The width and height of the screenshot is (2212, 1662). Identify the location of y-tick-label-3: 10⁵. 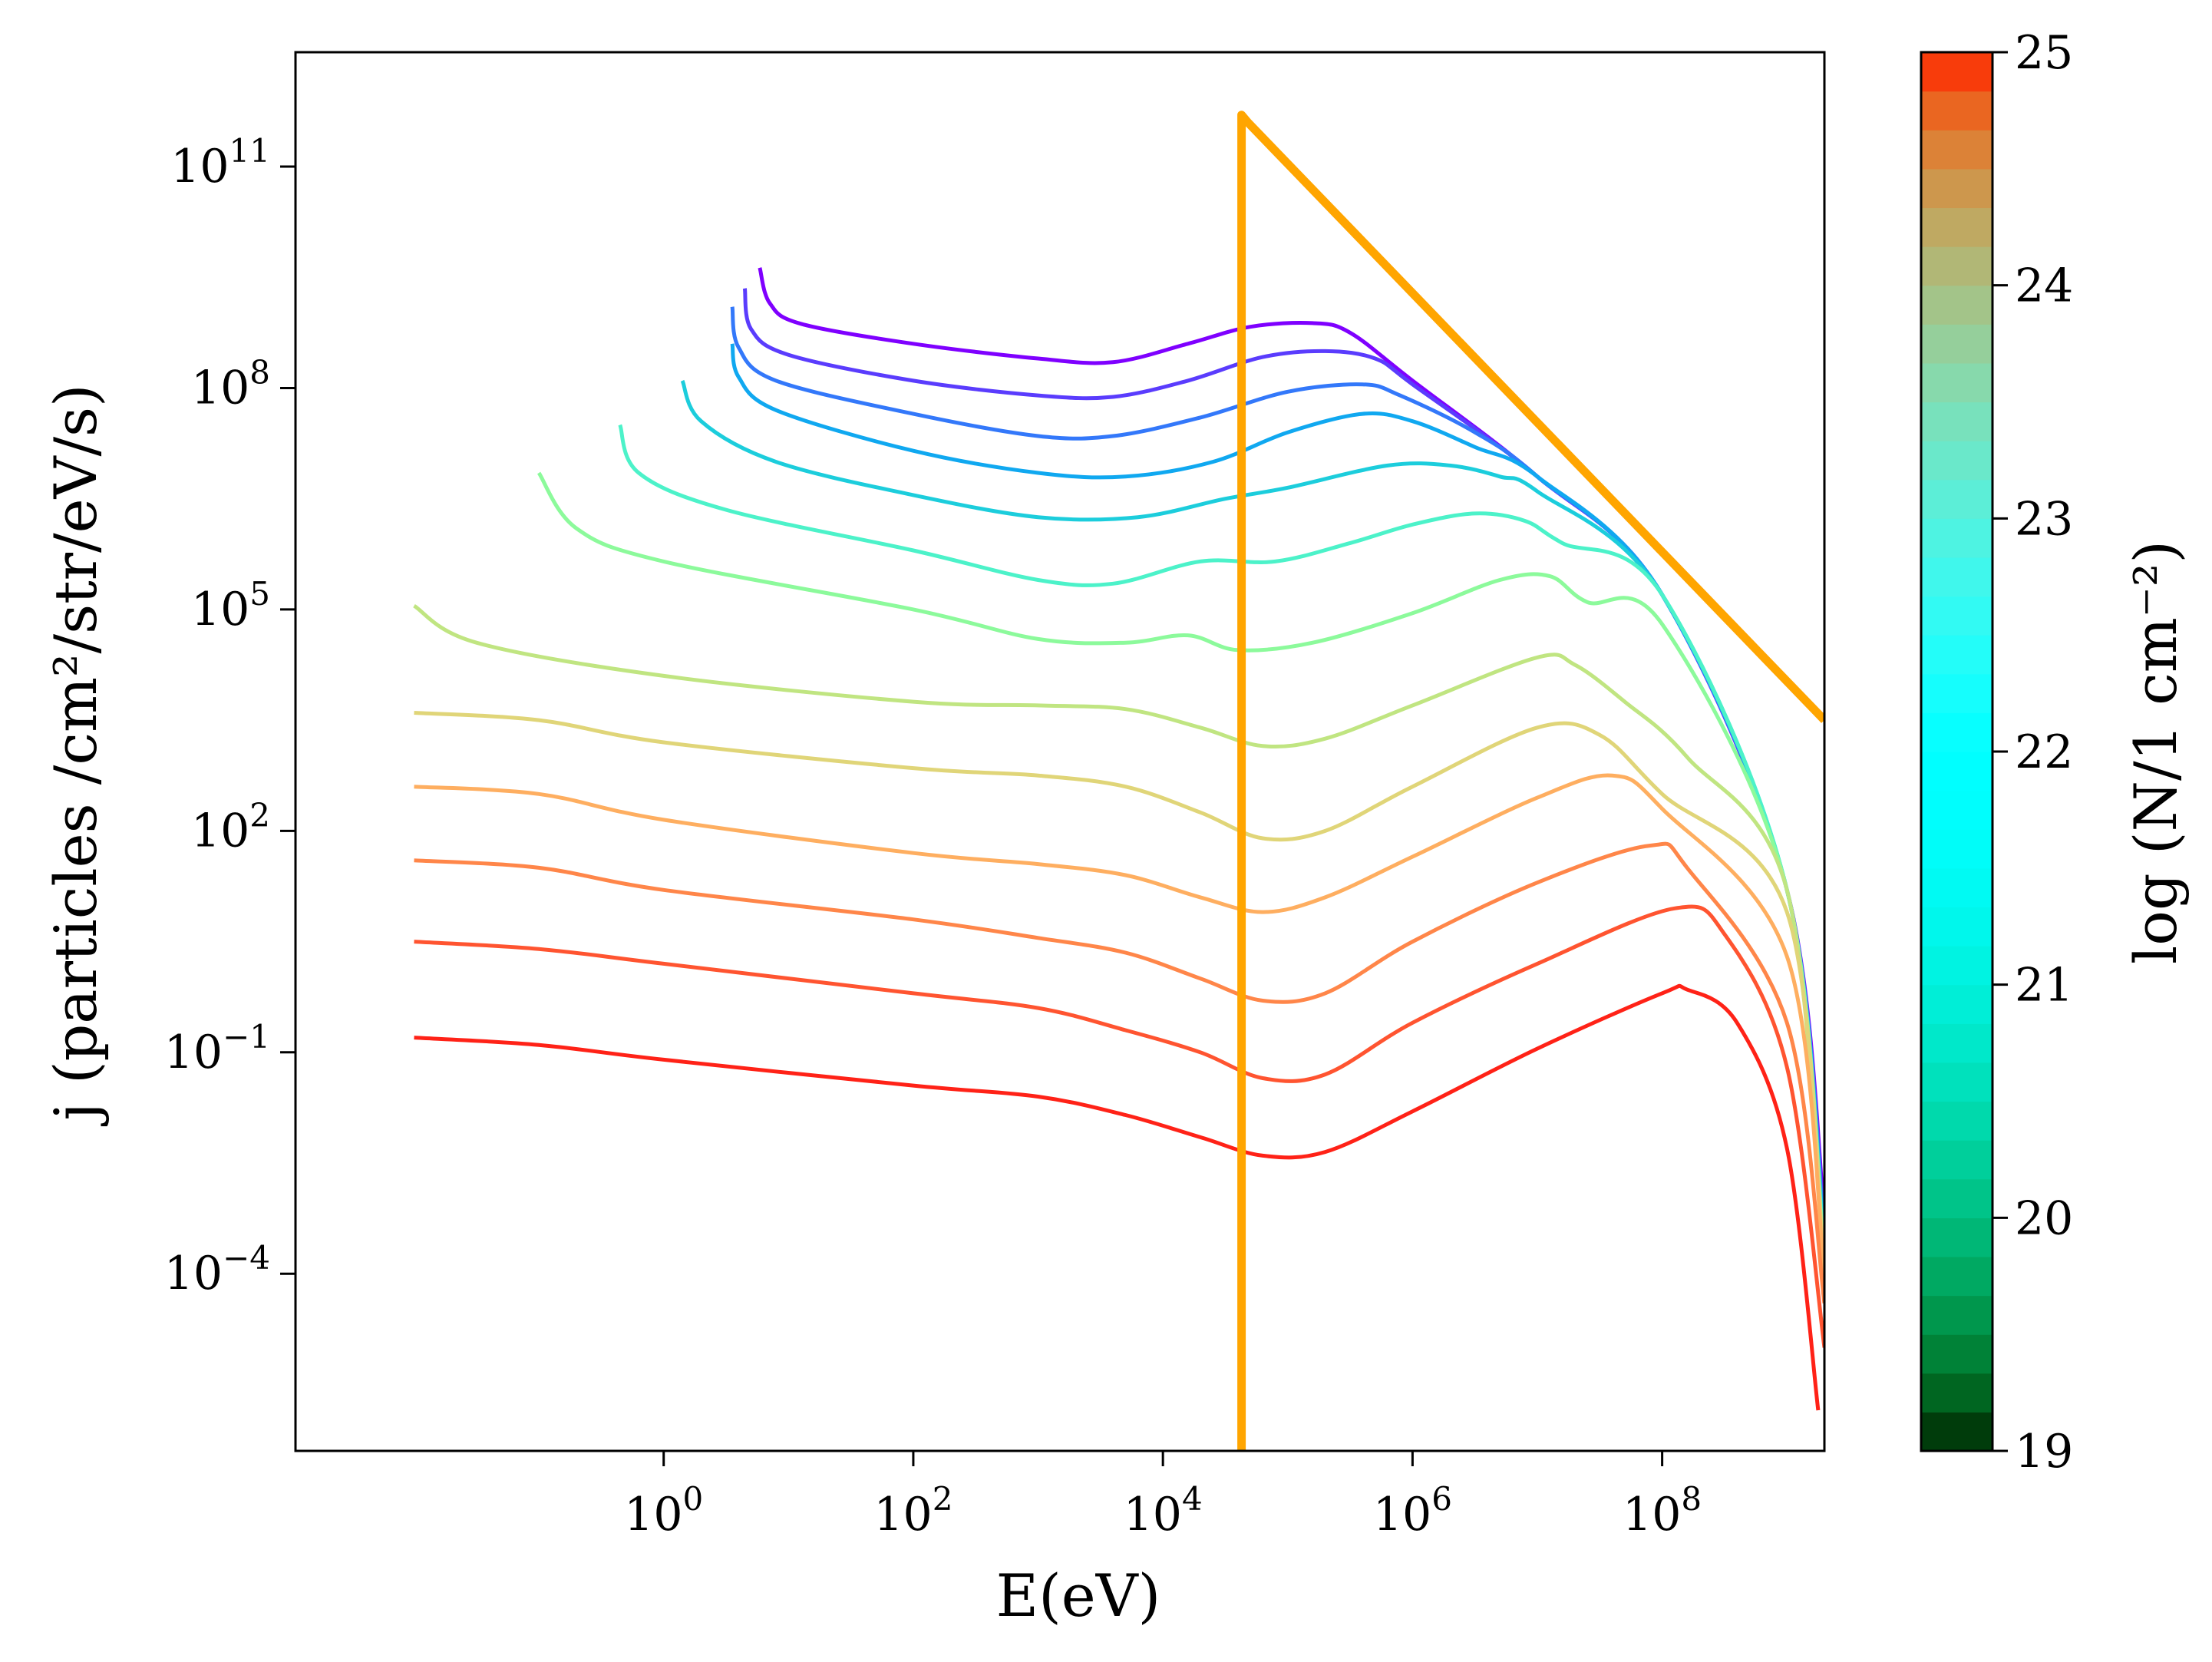
(230, 605).